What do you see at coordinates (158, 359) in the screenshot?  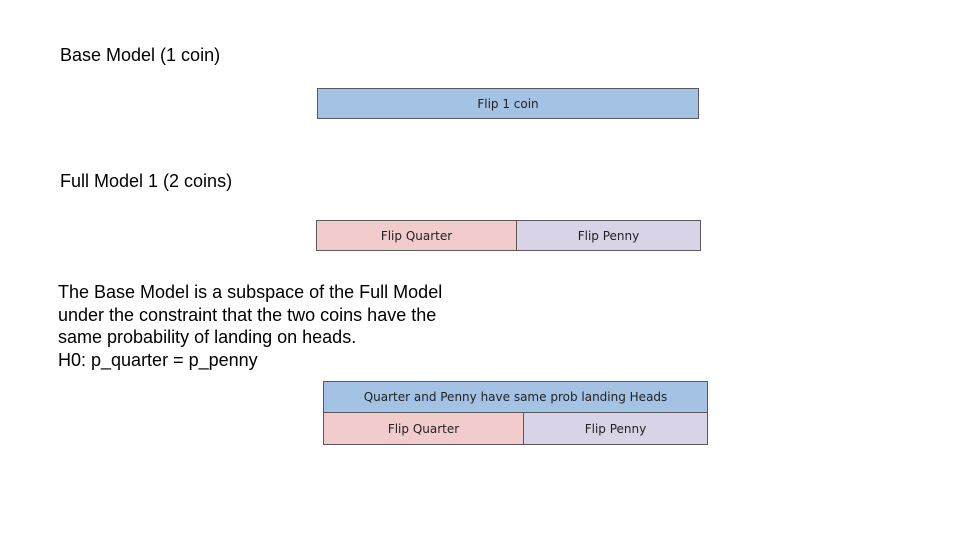 I see `hypothesis-line: H0: p_quarter = p_penny` at bounding box center [158, 359].